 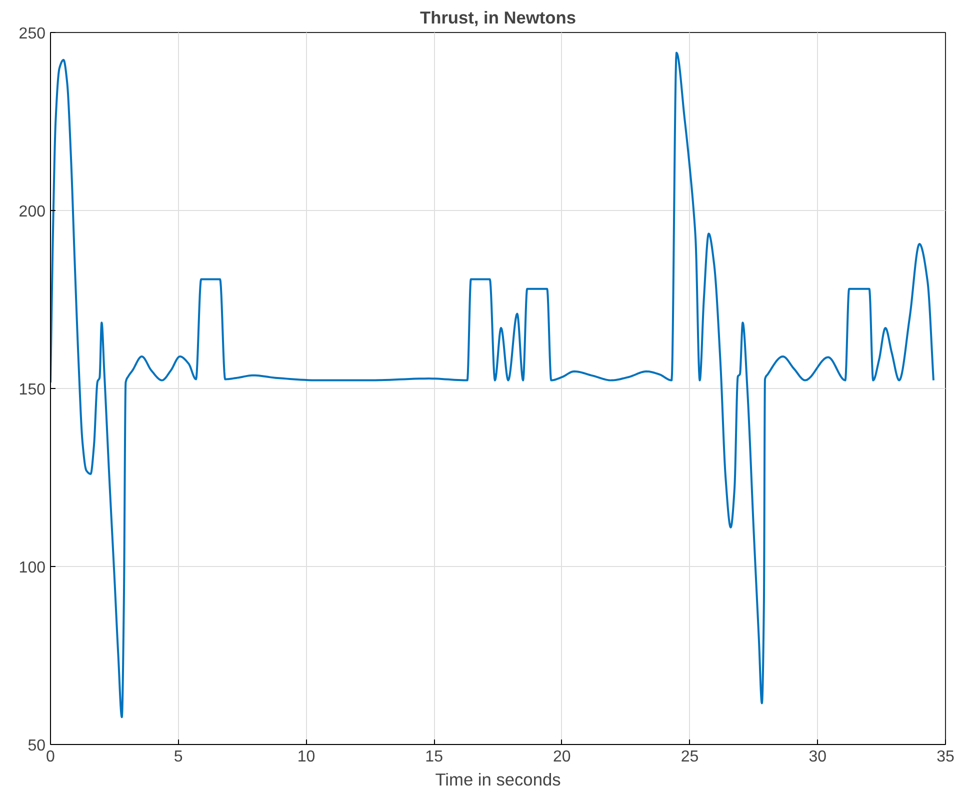 What do you see at coordinates (306, 757) in the screenshot?
I see `x-tick-label: 10` at bounding box center [306, 757].